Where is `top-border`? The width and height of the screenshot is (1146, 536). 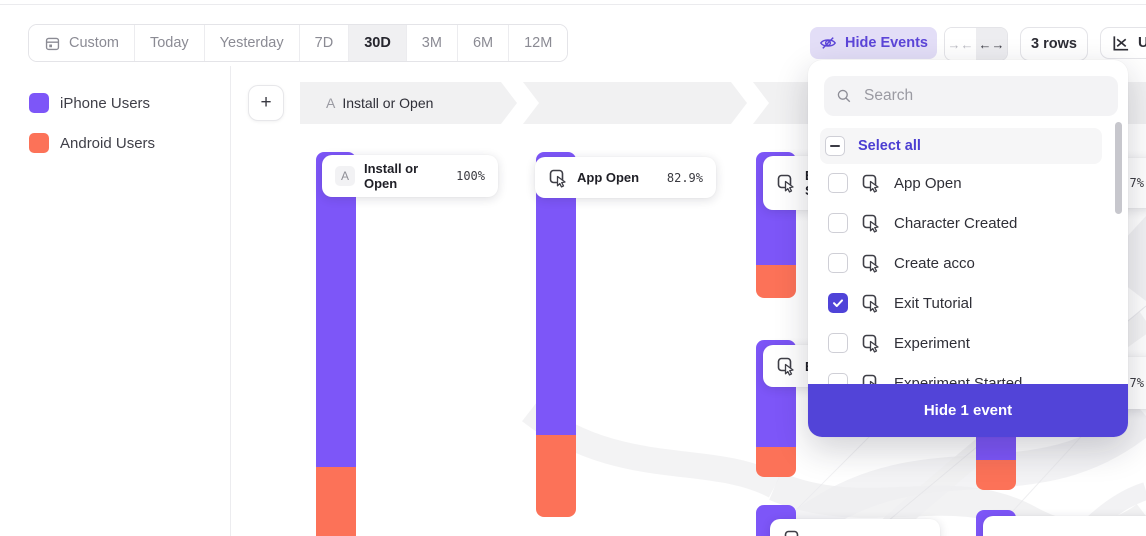 top-border is located at coordinates (573, 4).